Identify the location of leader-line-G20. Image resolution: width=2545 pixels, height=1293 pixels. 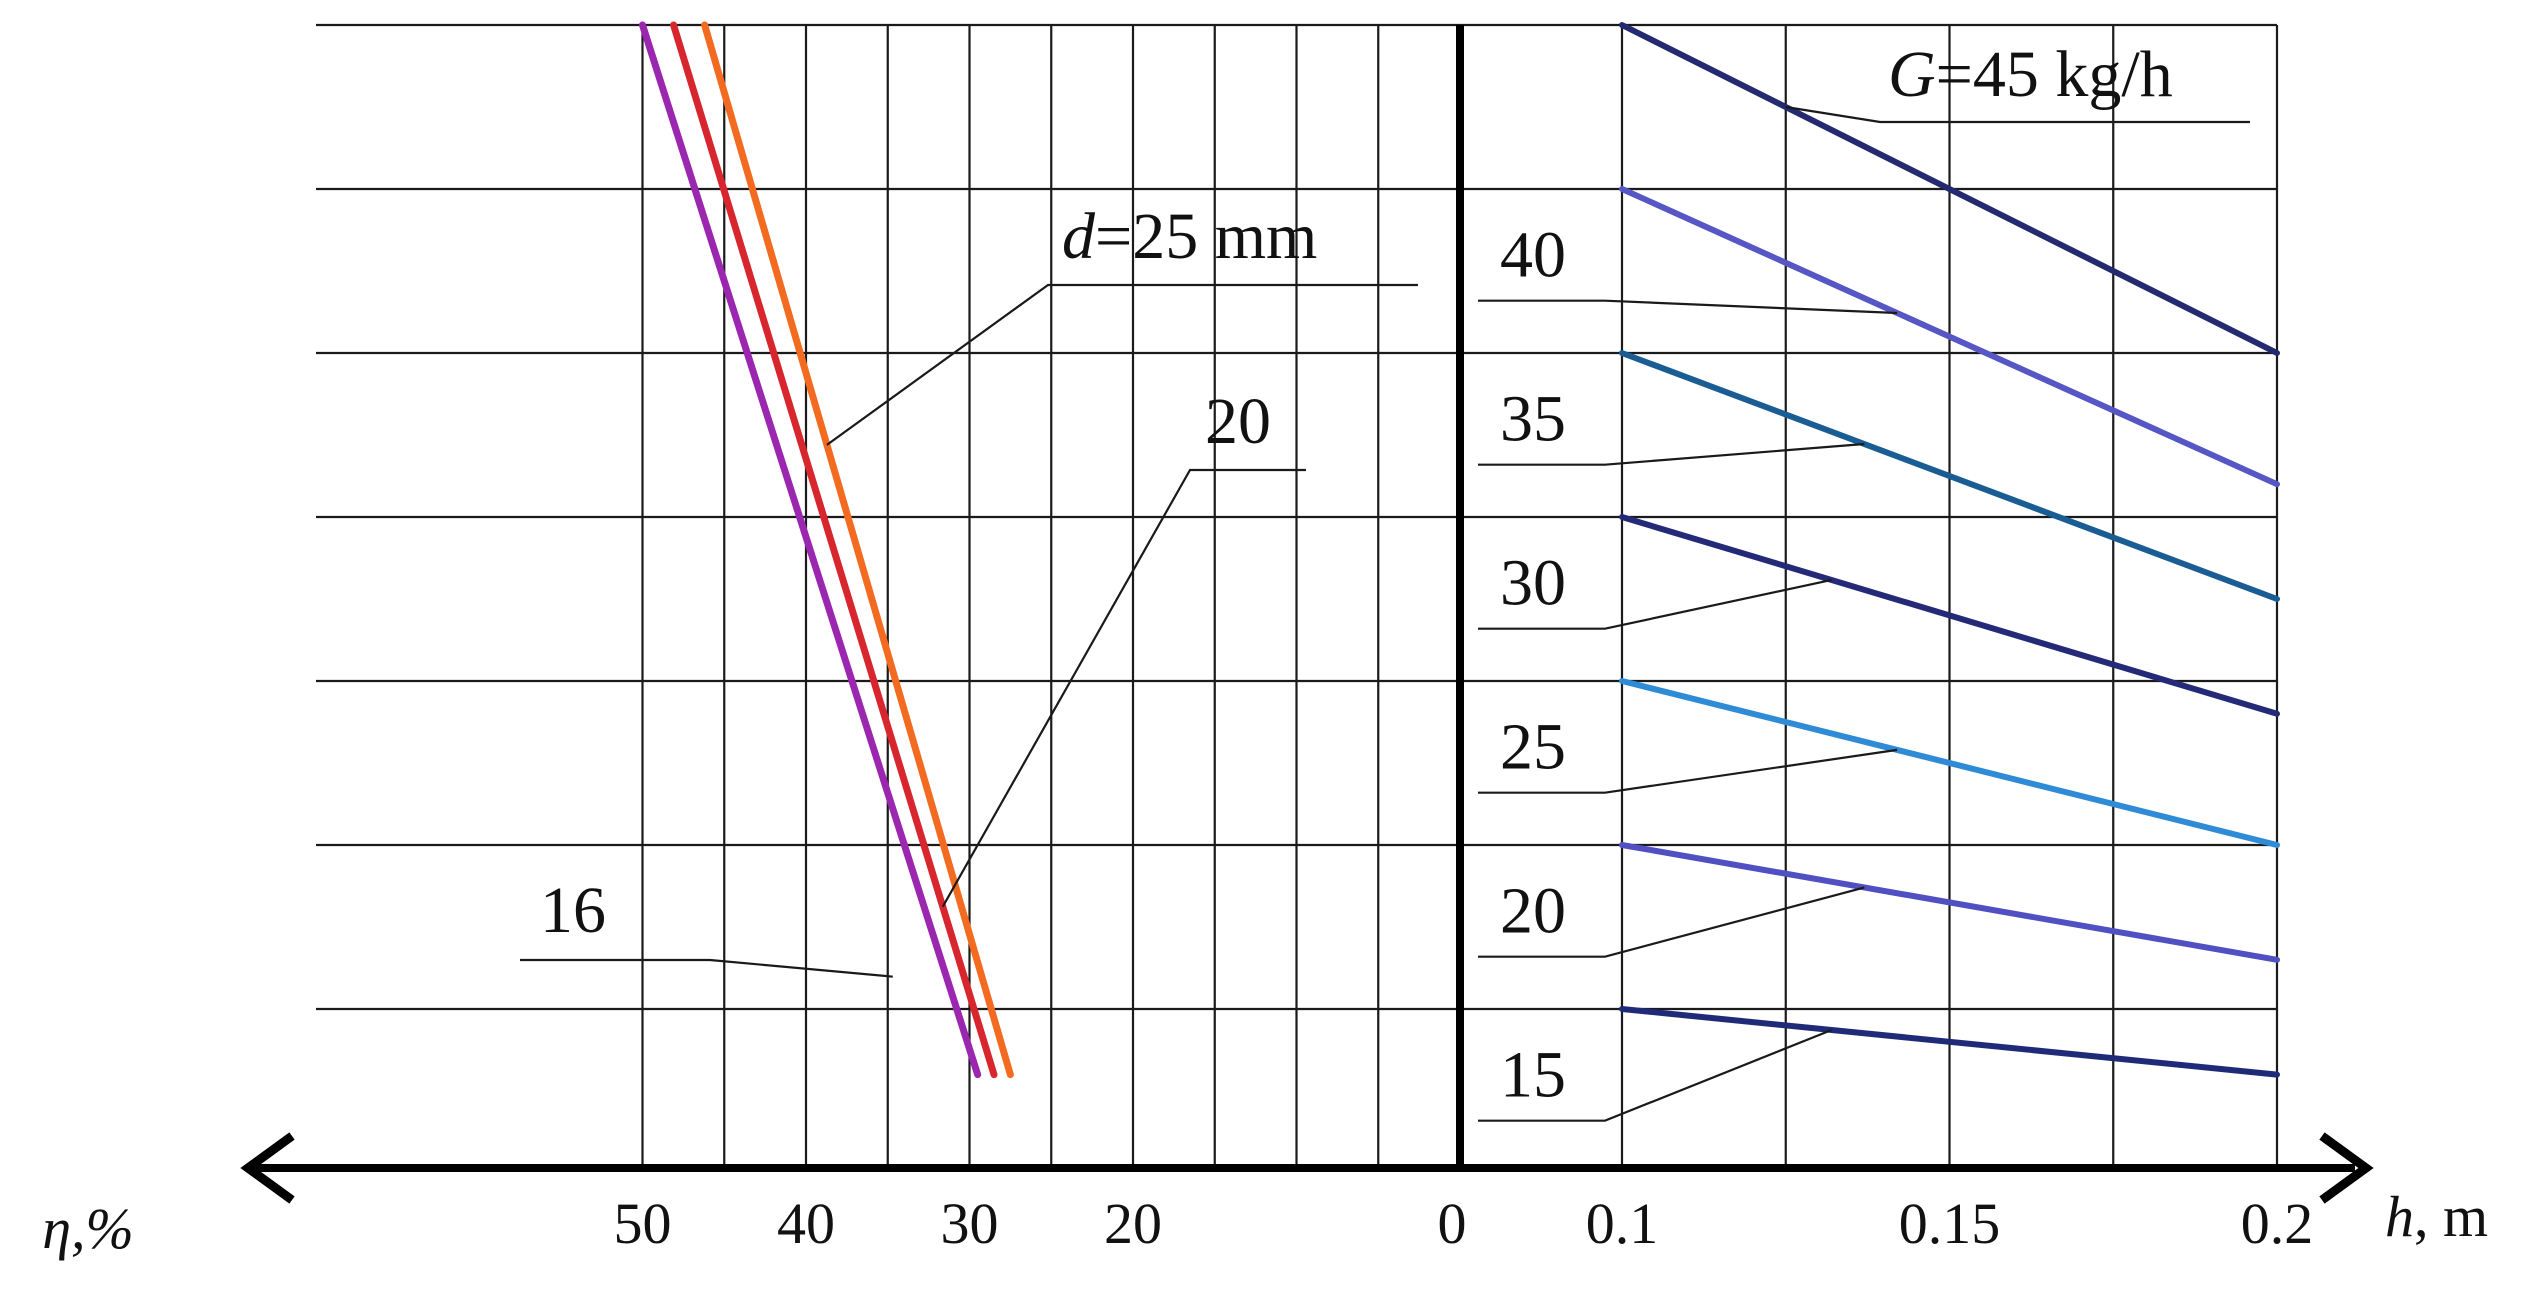
(1671, 922).